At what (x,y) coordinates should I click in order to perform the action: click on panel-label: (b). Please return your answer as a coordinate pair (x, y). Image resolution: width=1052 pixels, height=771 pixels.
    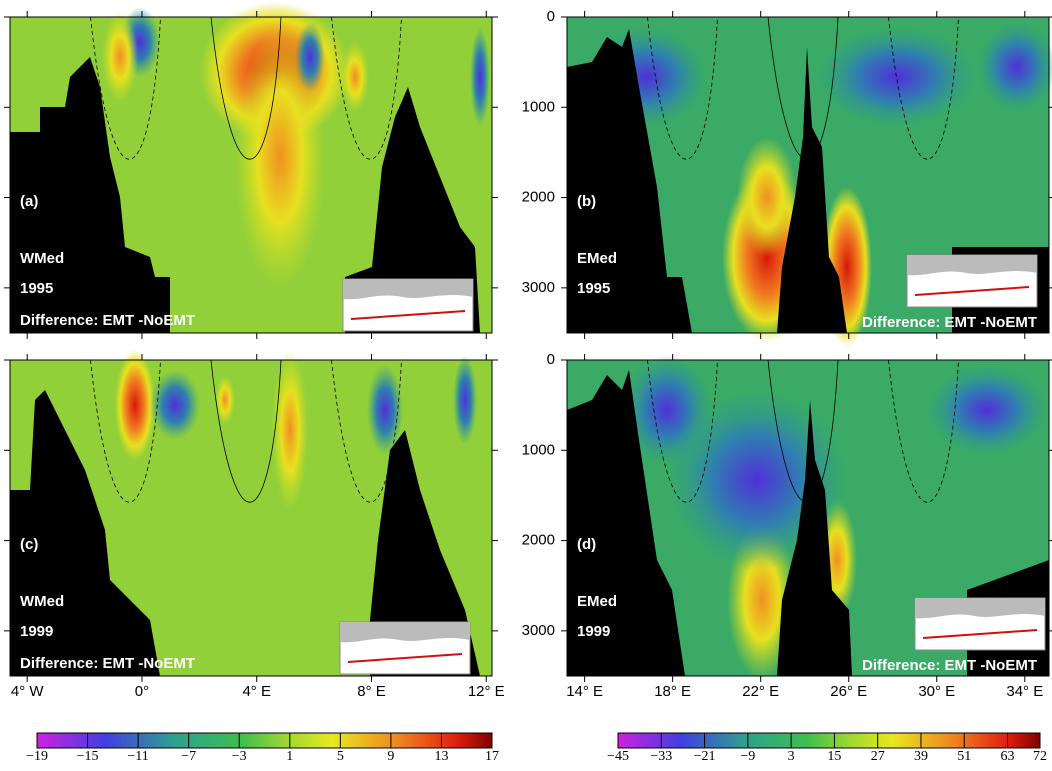
    Looking at the image, I should click on (586, 201).